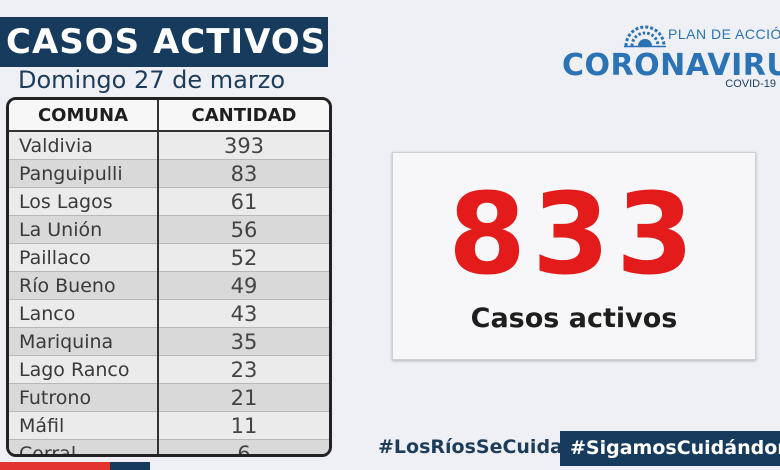  Describe the element at coordinates (130, 466) in the screenshot. I see `footer-stripe-navy` at that location.